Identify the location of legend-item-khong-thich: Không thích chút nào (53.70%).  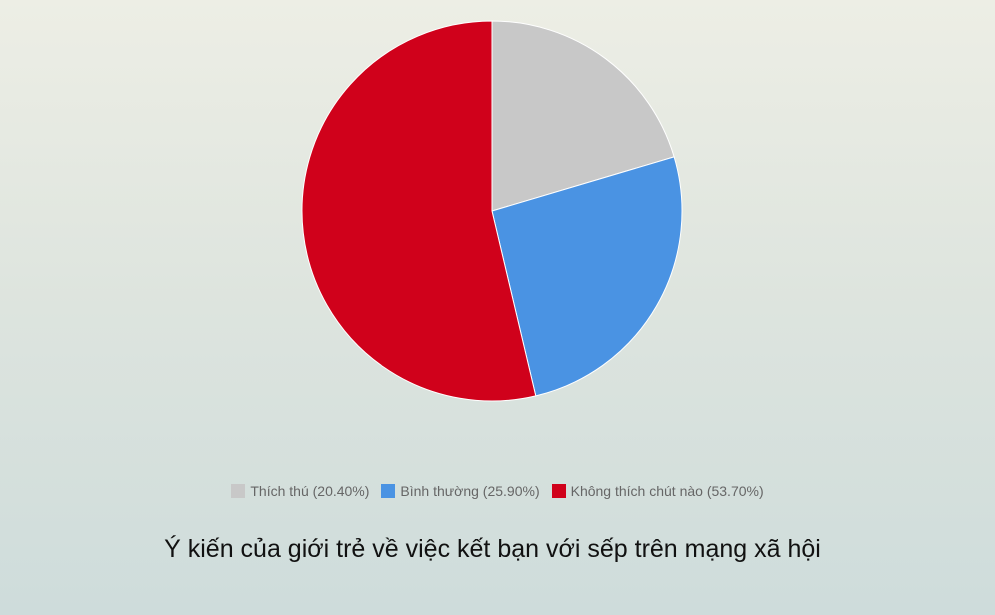
(657, 491).